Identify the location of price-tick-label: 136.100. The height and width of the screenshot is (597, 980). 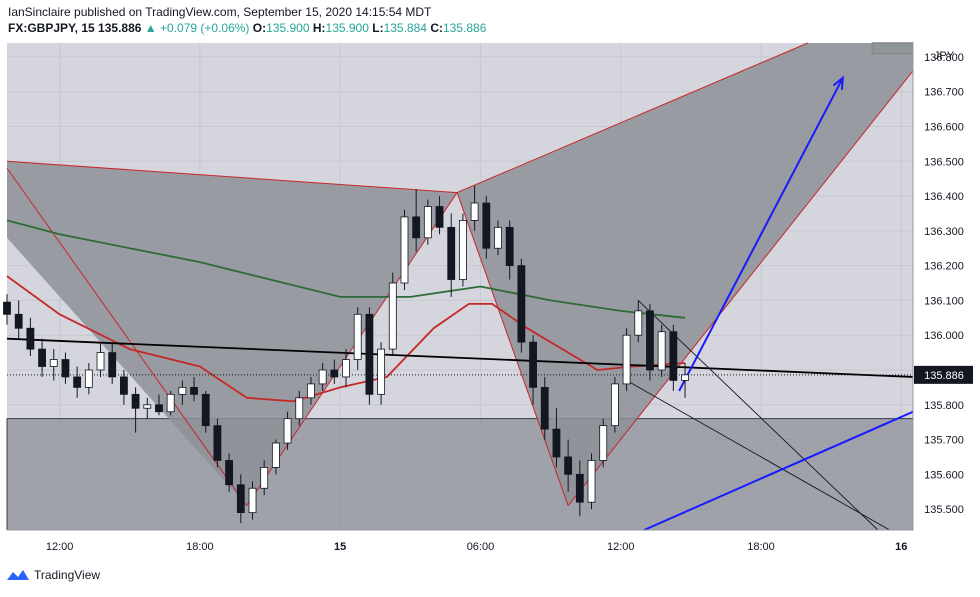
(944, 301).